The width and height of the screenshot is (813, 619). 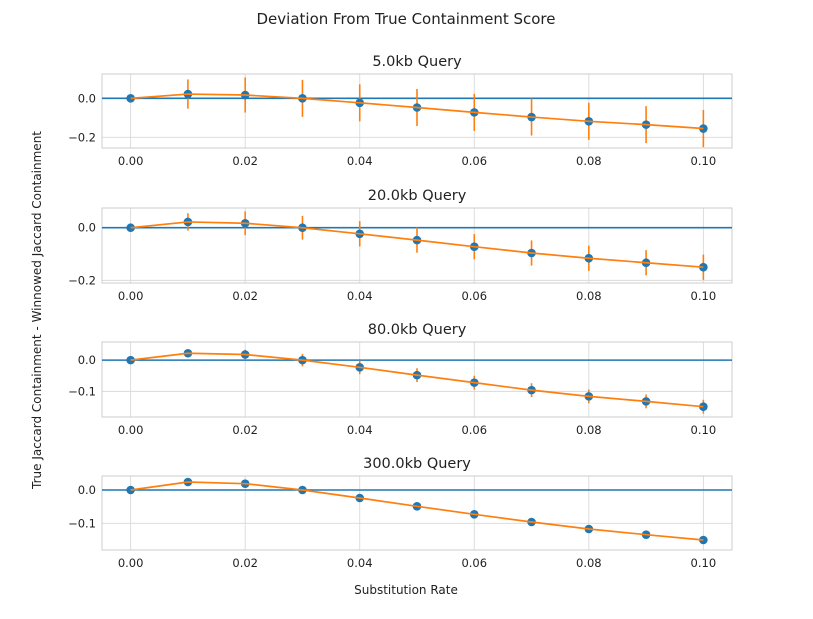 What do you see at coordinates (417, 196) in the screenshot?
I see `subplot-title: 20.0kb Query` at bounding box center [417, 196].